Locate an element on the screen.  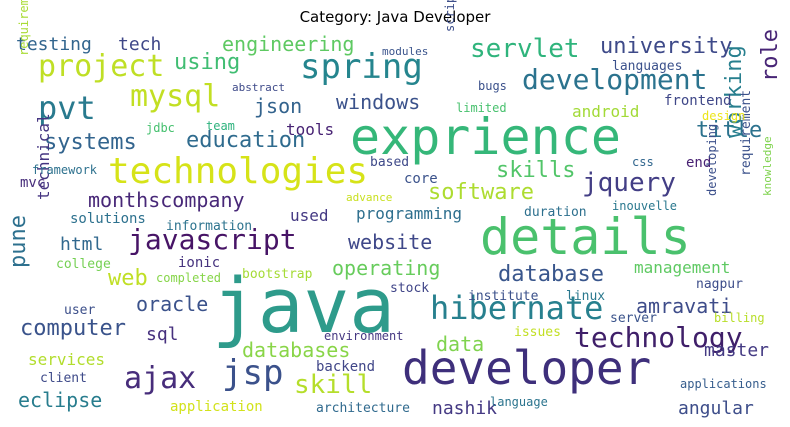
word-information: information is located at coordinates (209, 226).